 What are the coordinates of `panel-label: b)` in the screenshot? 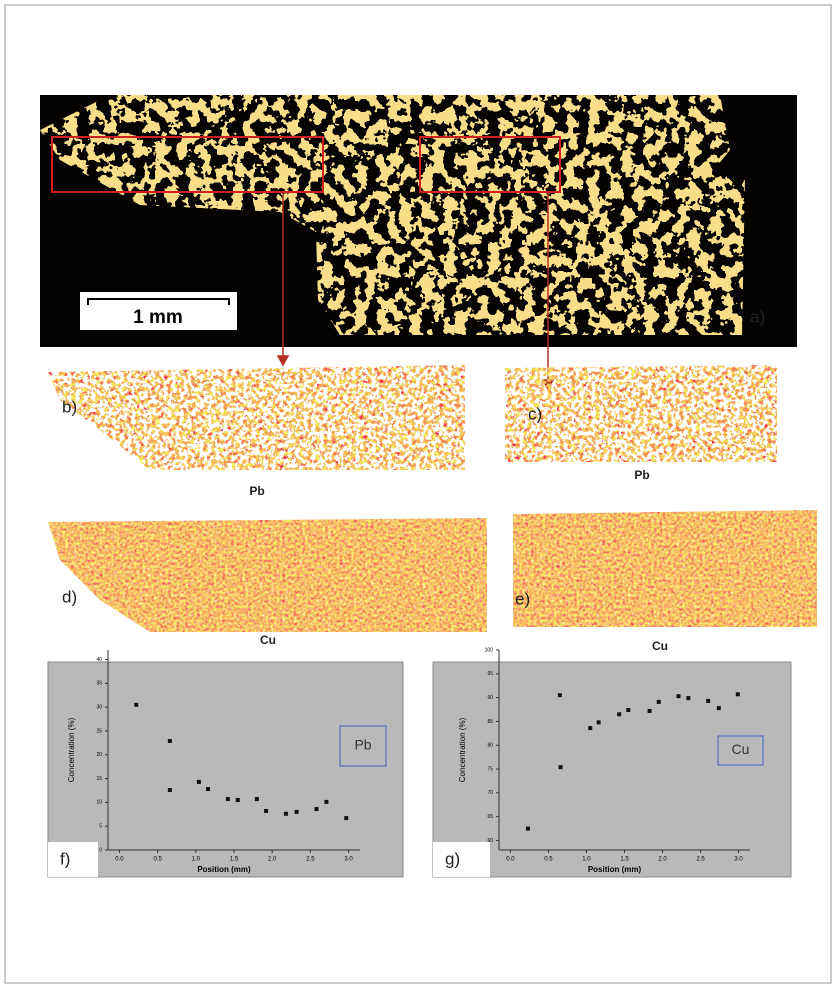 It's located at (69, 406).